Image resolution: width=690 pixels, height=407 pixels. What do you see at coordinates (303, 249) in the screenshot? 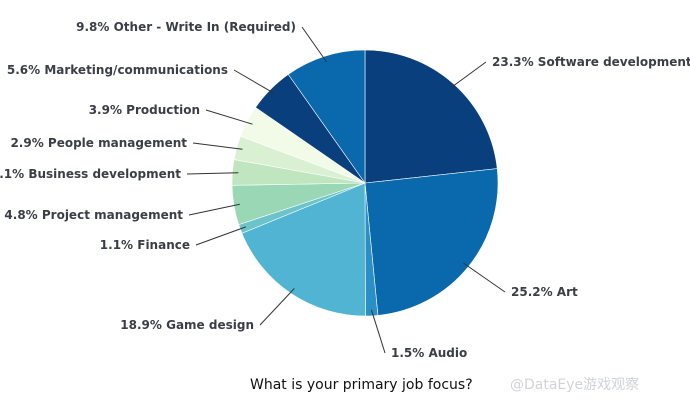
I see `pie-slice-game-design` at bounding box center [303, 249].